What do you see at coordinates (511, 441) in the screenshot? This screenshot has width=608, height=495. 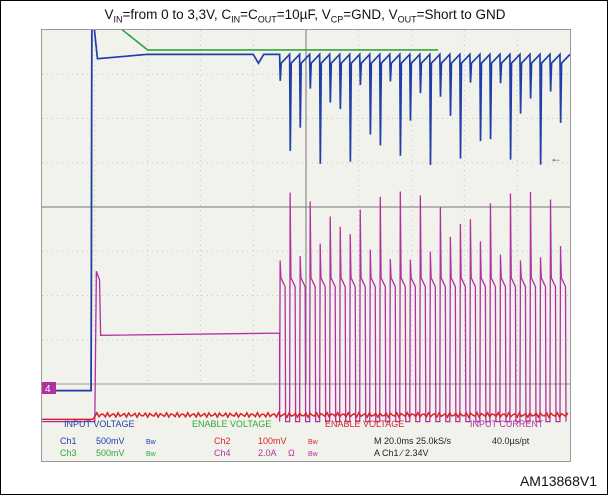 I see `readout-sample-interval: 40.0µs/pt` at bounding box center [511, 441].